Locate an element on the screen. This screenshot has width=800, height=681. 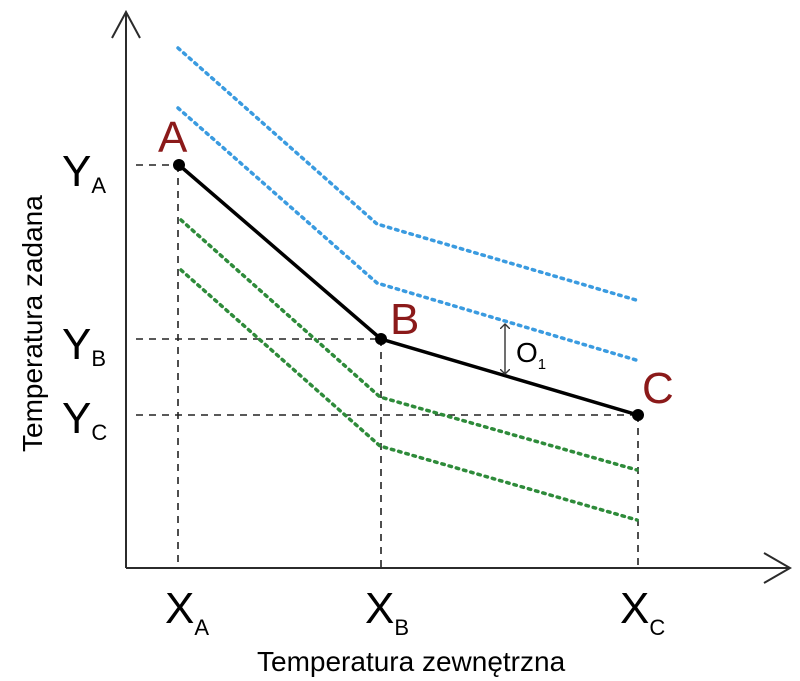
x-axis-arrowhead is located at coordinates (778, 568).